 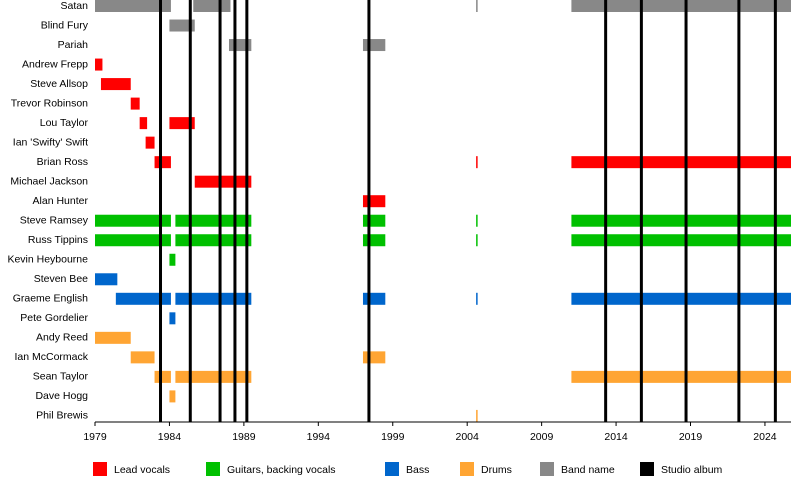 I want to click on member-label: Alan Hunter, so click(x=61, y=201).